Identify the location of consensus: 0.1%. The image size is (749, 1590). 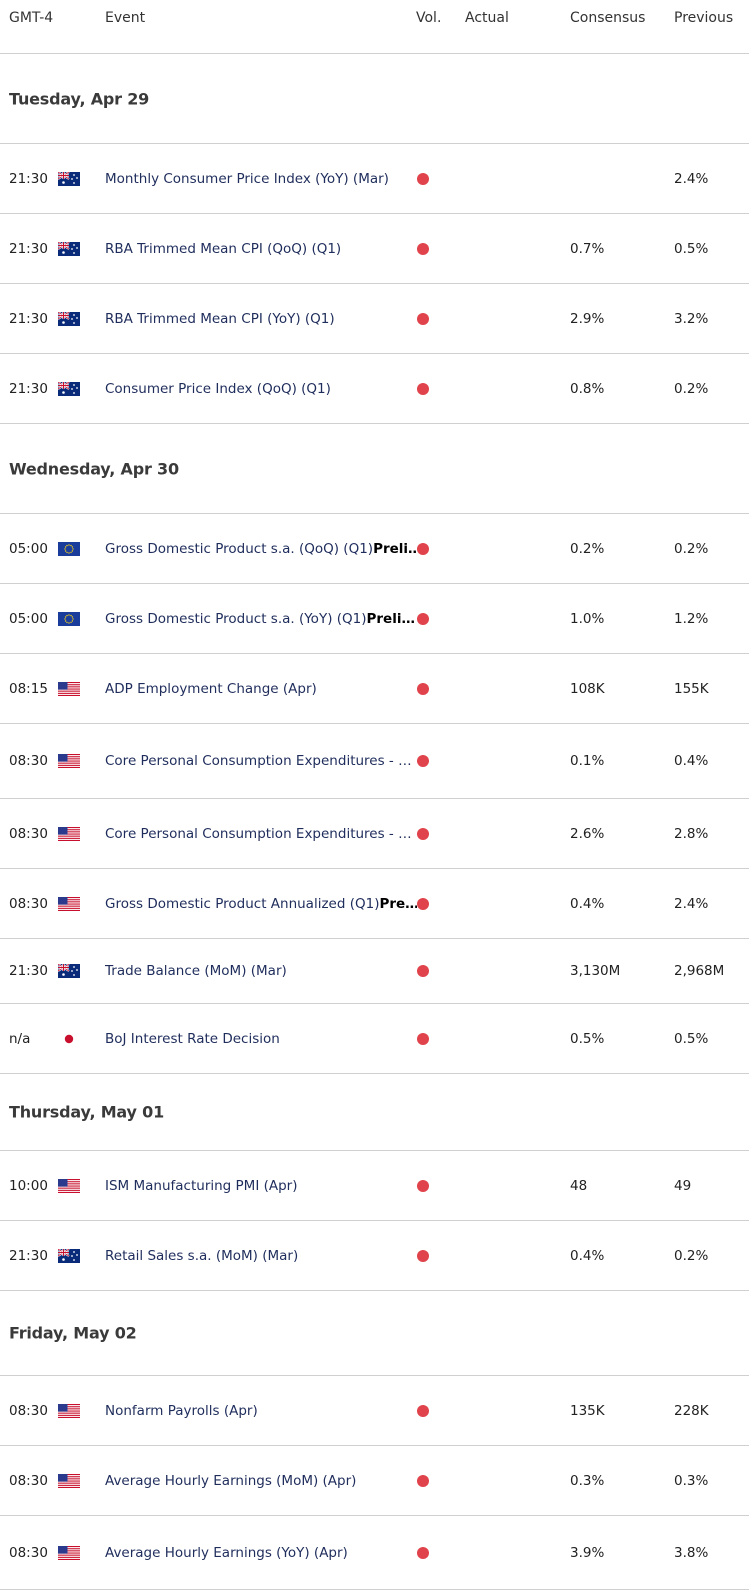
(587, 761).